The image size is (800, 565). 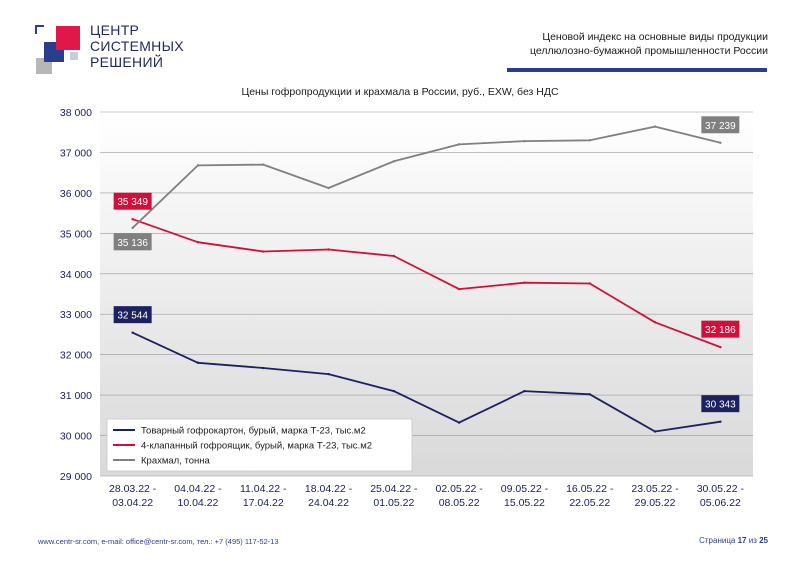 What do you see at coordinates (459, 503) in the screenshot?
I see `x-tick-label: 08.05.22` at bounding box center [459, 503].